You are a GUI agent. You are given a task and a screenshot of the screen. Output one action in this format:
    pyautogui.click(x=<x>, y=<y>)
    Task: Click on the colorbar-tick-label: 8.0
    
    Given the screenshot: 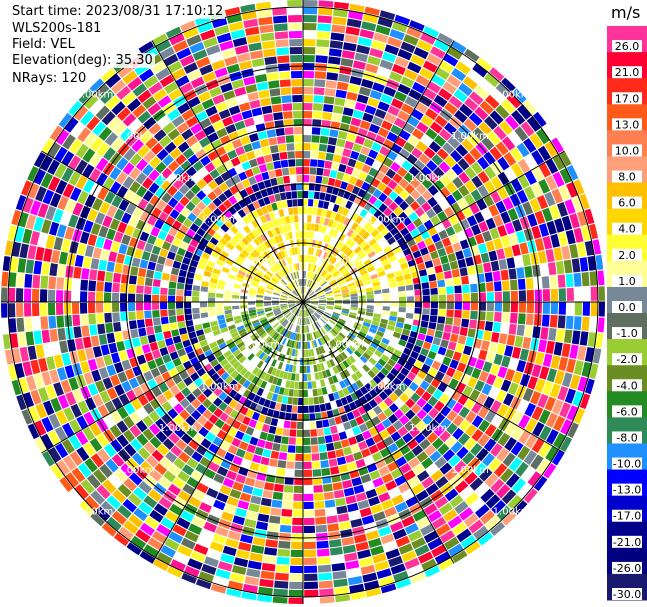 What is the action you would take?
    pyautogui.click(x=627, y=177)
    